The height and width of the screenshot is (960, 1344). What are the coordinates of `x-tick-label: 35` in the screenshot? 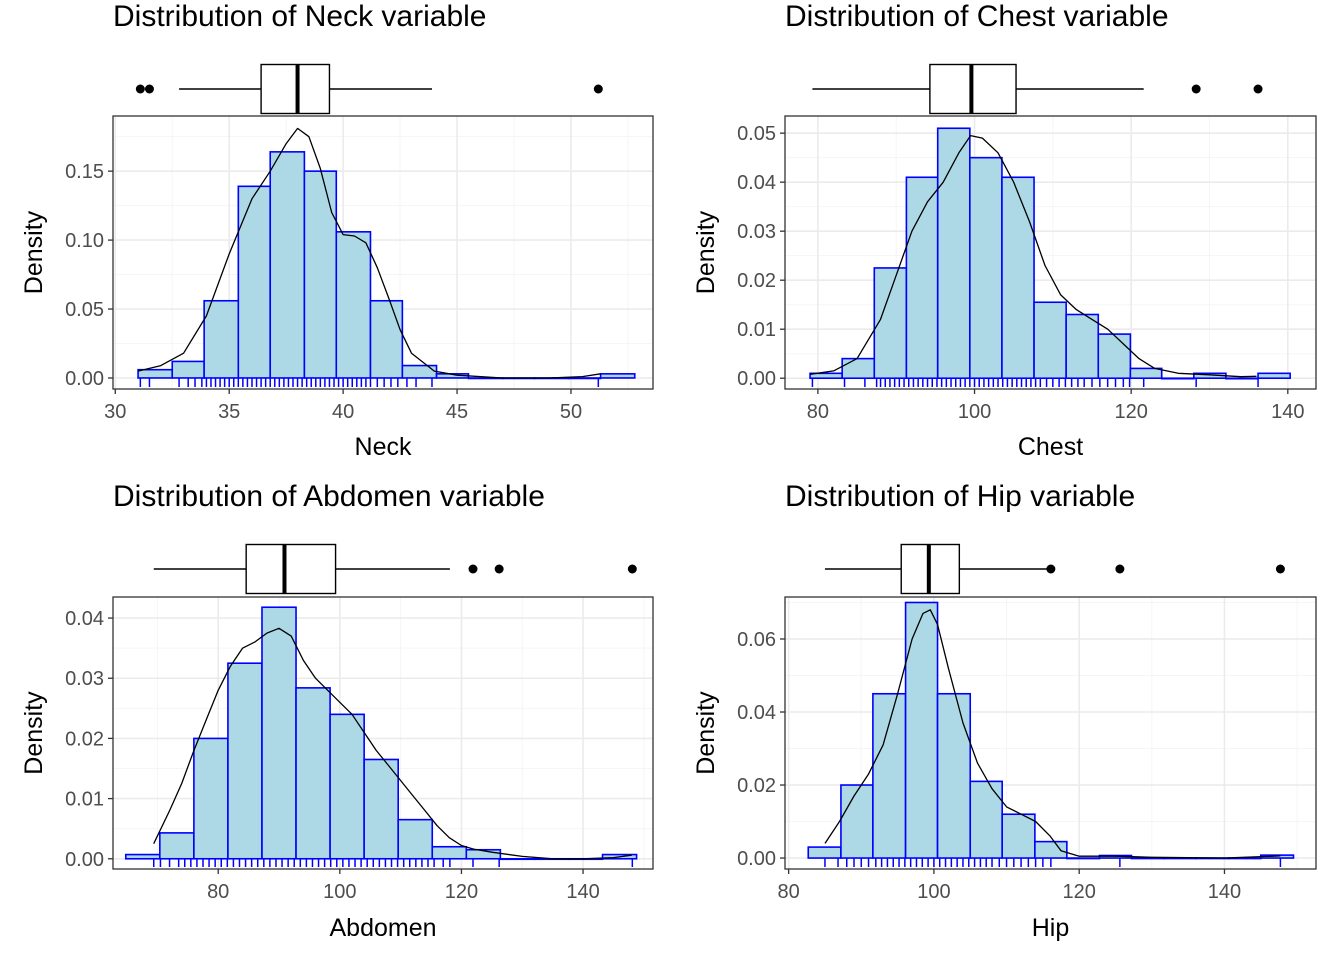 It's located at (229, 412).